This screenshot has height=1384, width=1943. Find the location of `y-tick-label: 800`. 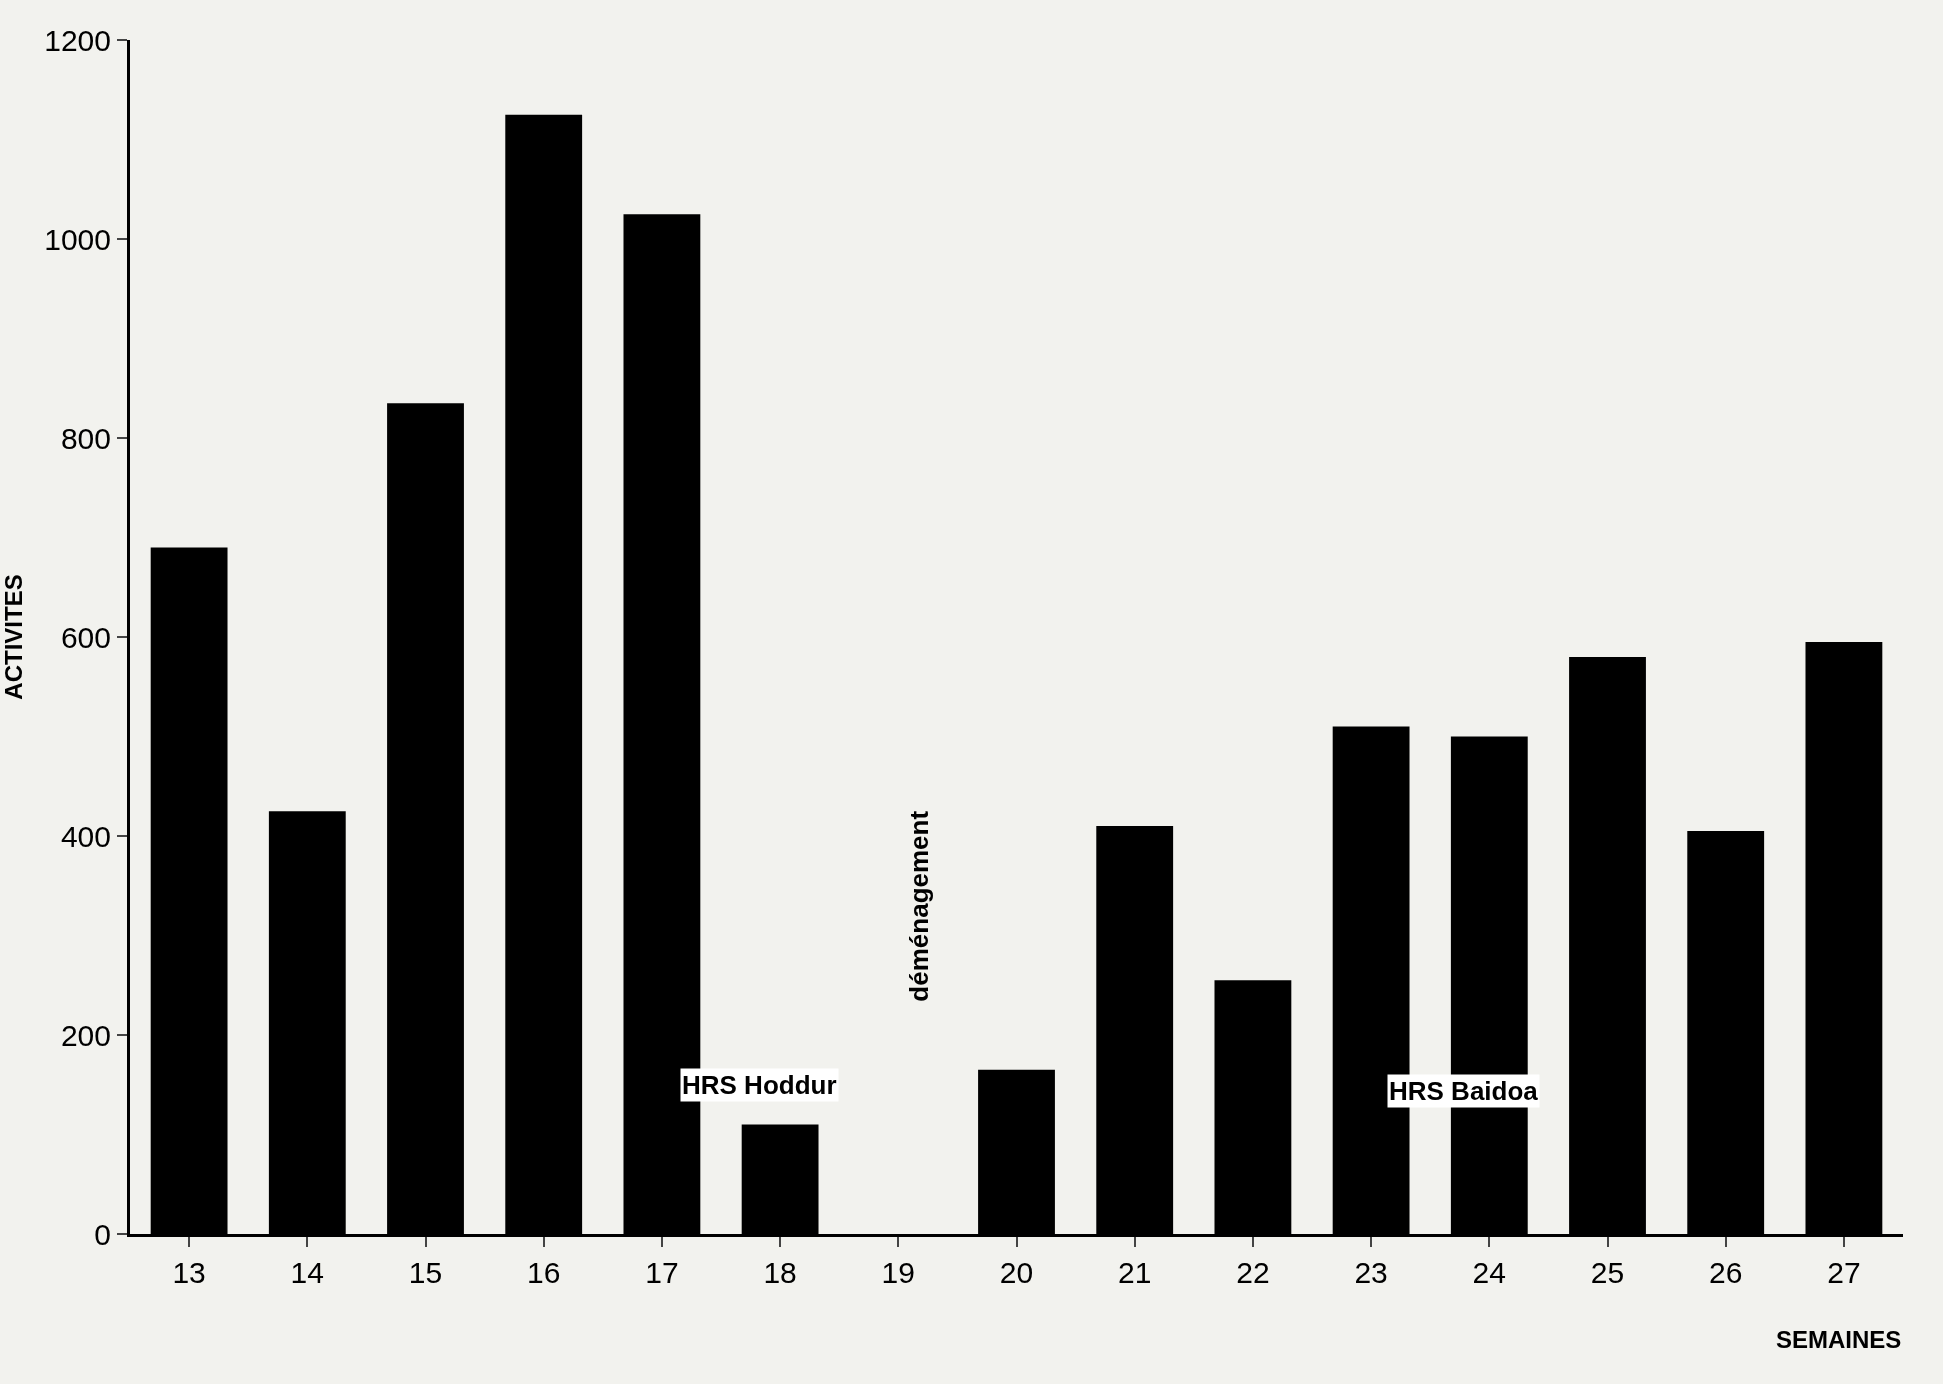

y-tick-label: 800 is located at coordinates (85, 438).